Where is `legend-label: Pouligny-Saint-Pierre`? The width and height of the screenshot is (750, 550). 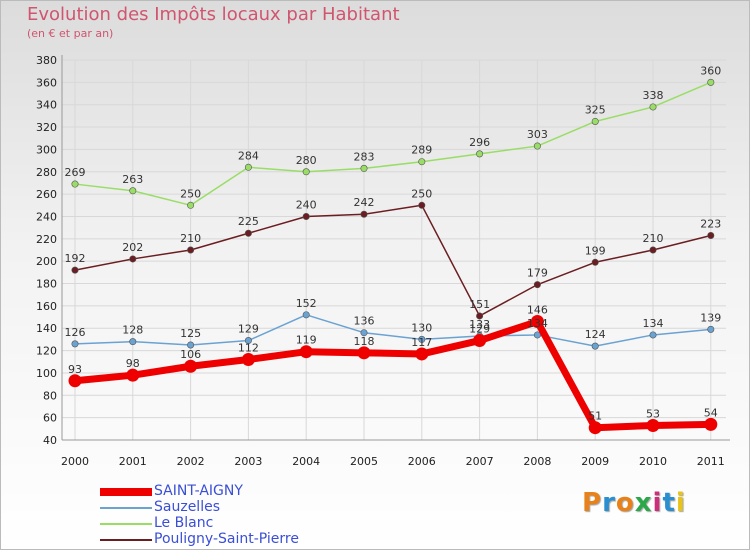 legend-label: Pouligny-Saint-Pierre is located at coordinates (226, 539).